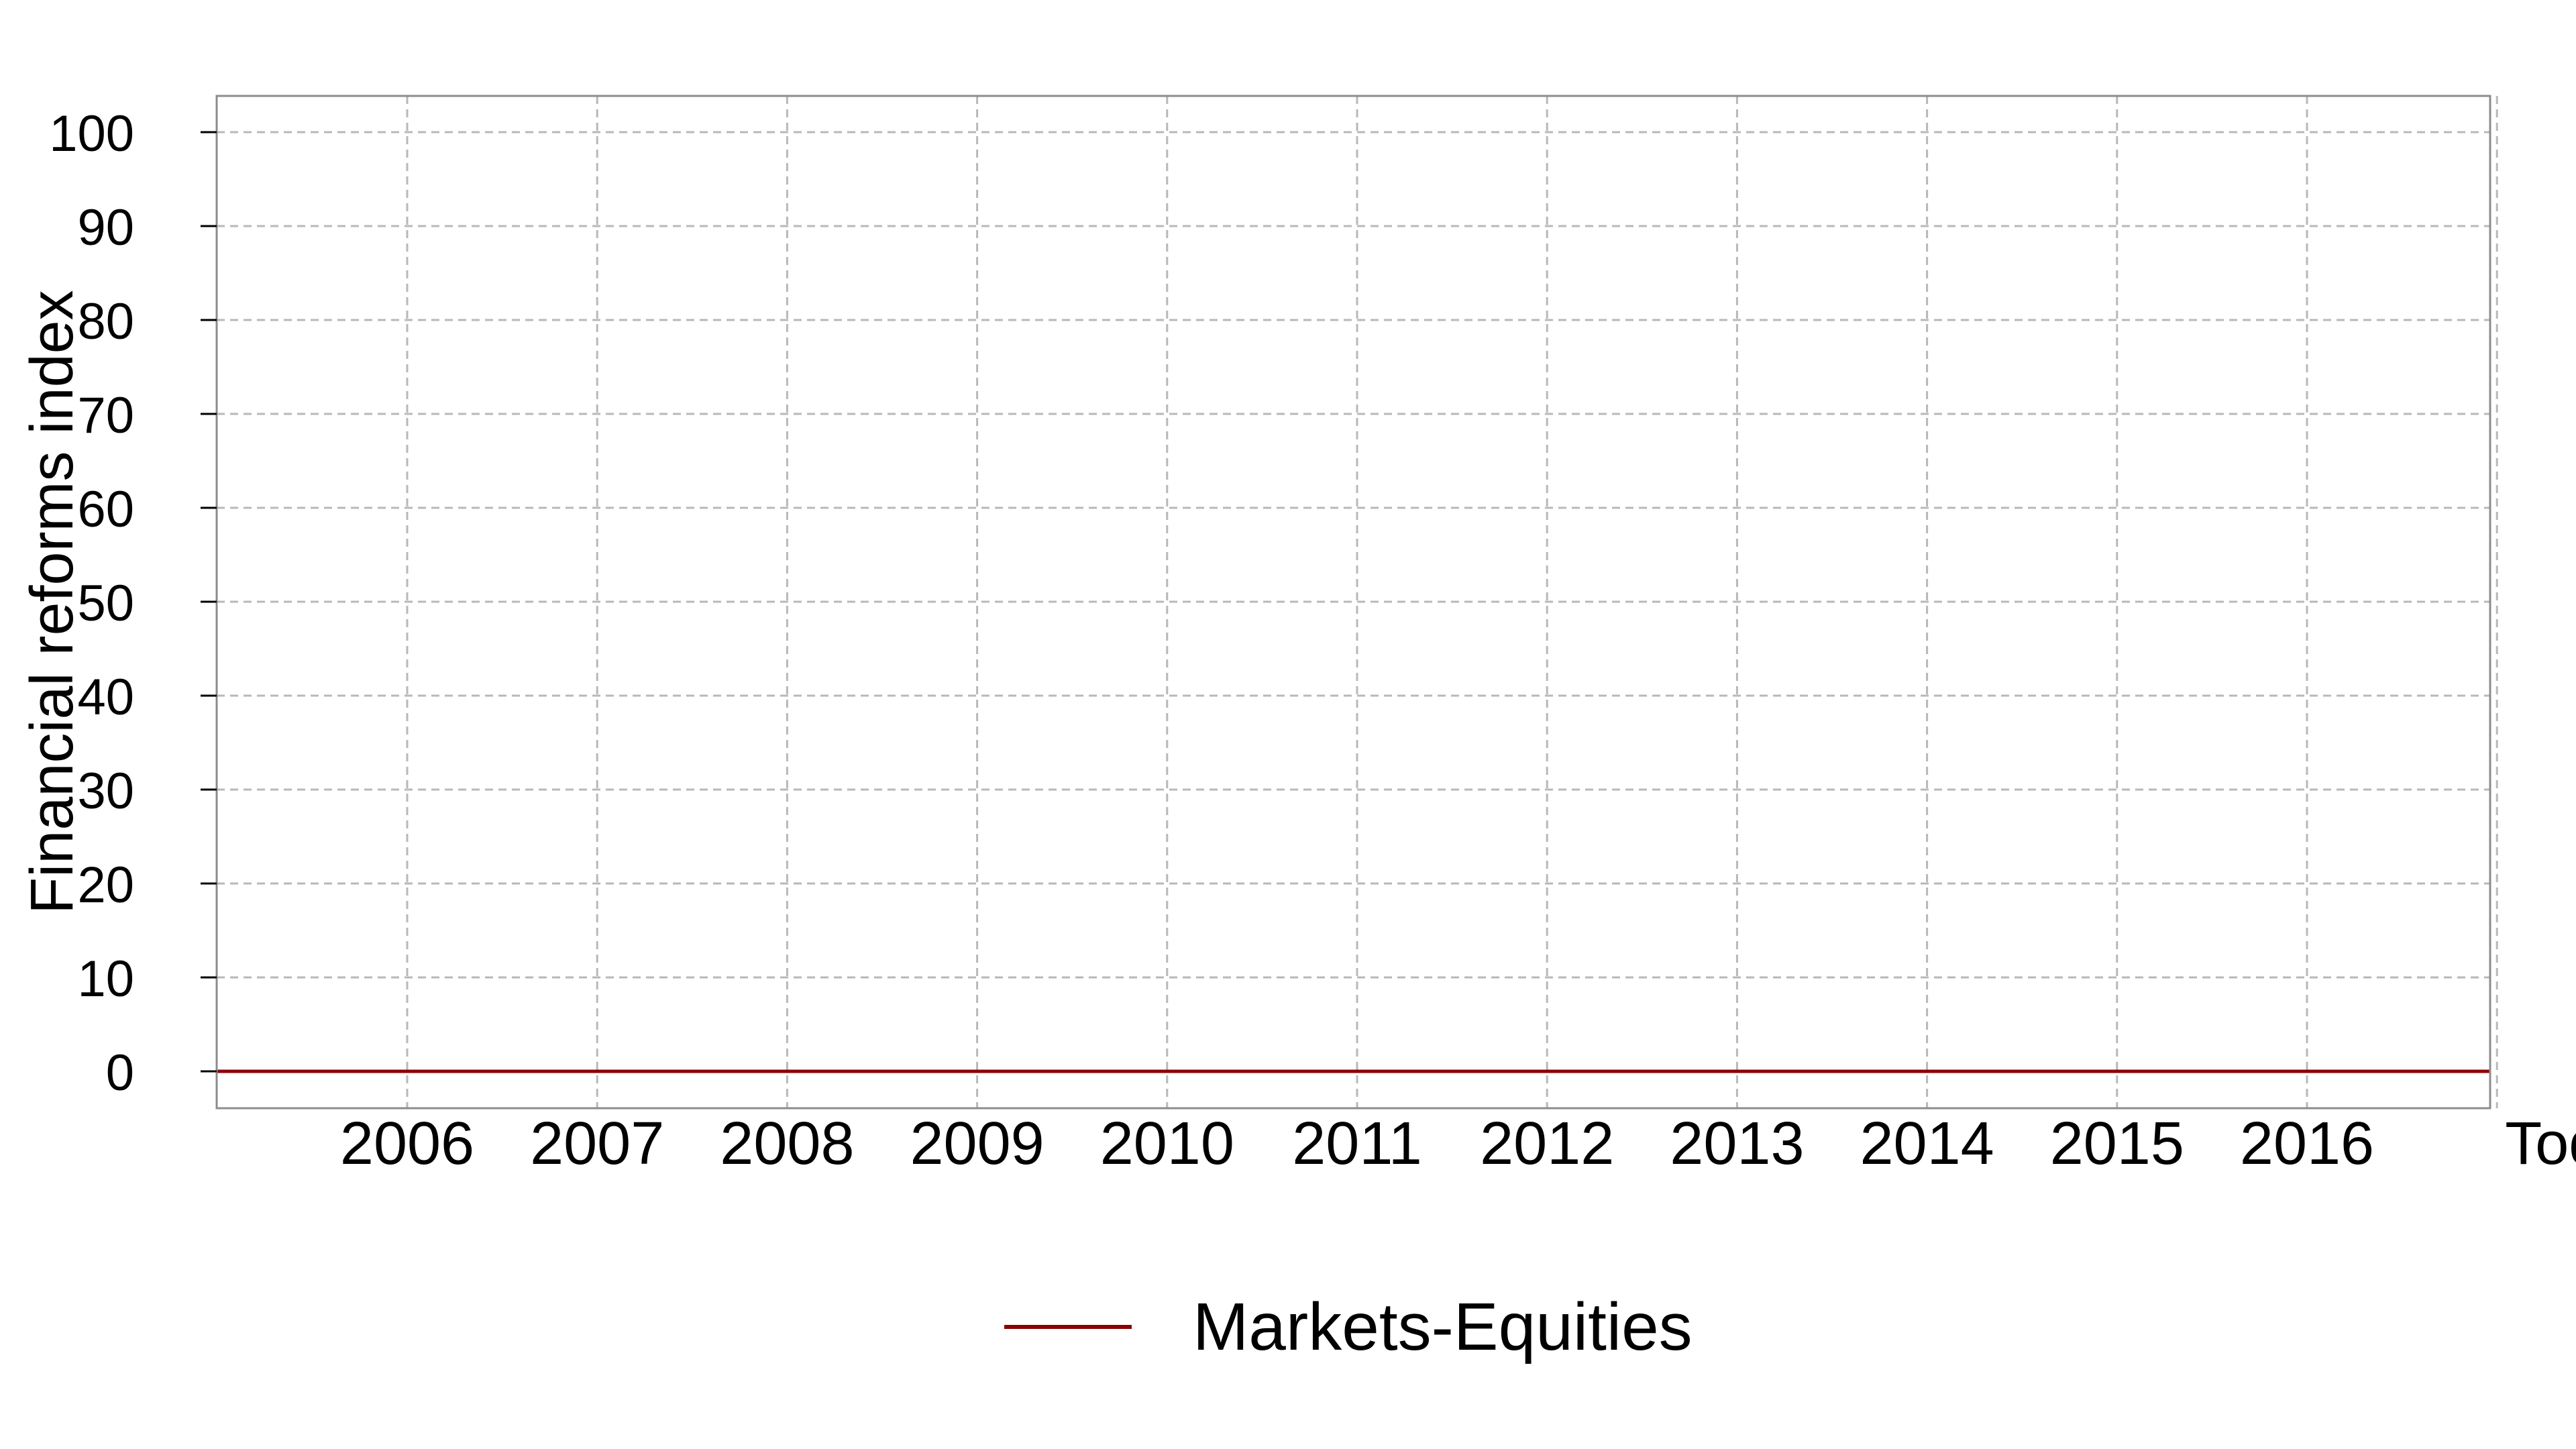 The height and width of the screenshot is (1449, 2576). Describe the element at coordinates (105, 227) in the screenshot. I see `y-tick-label: 90` at that location.